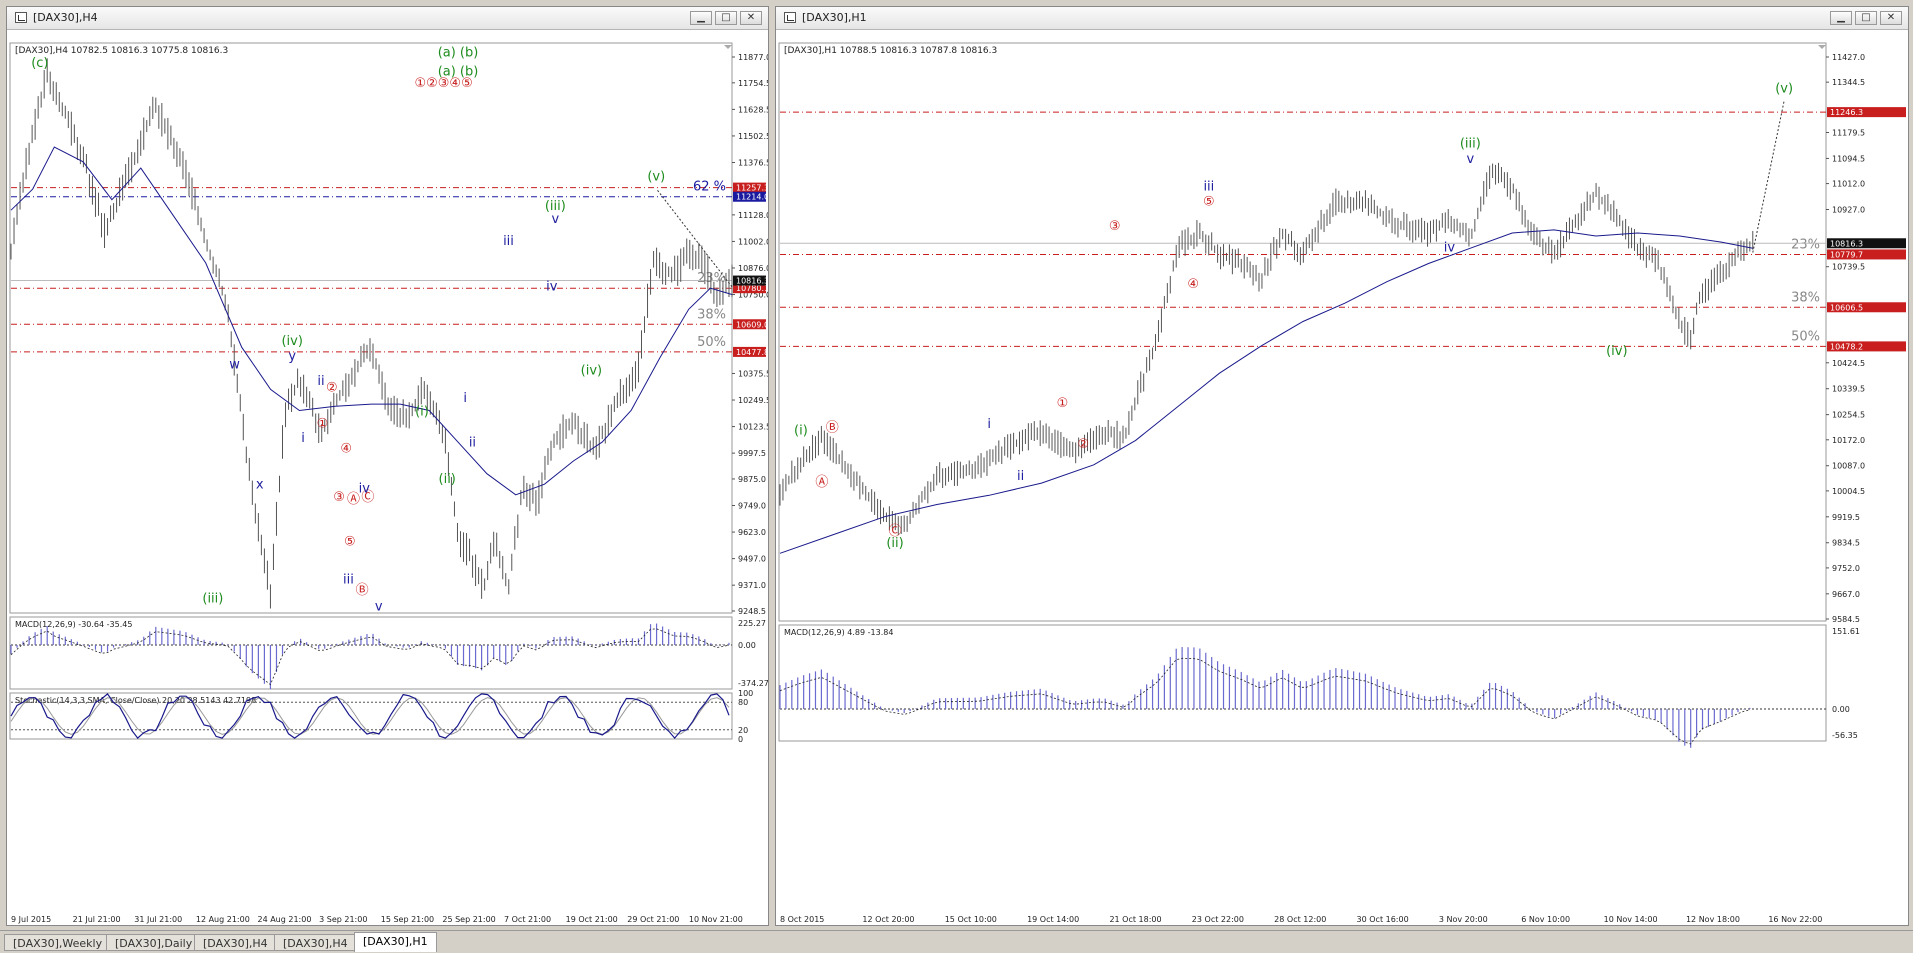 The image size is (1913, 953). Describe the element at coordinates (753, 373) in the screenshot. I see `y-tick-label: 10375.5` at that location.